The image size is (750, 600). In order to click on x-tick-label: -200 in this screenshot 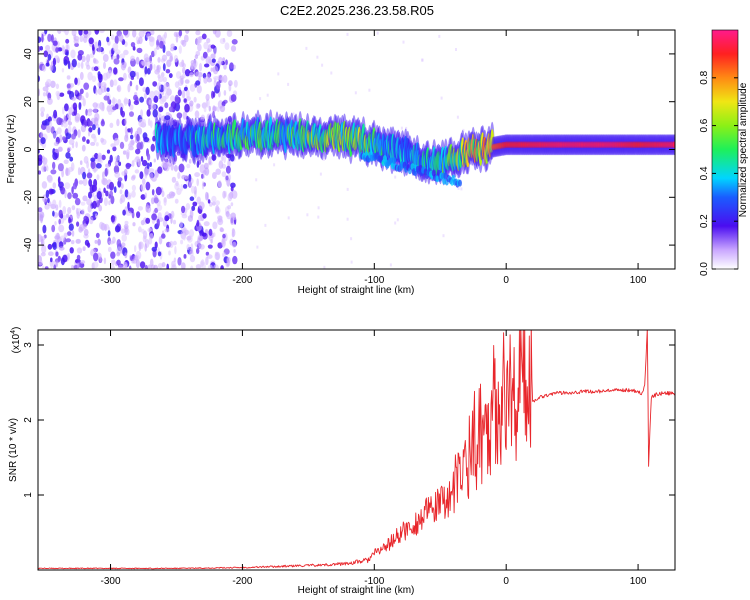, I will do `click(242, 280)`.